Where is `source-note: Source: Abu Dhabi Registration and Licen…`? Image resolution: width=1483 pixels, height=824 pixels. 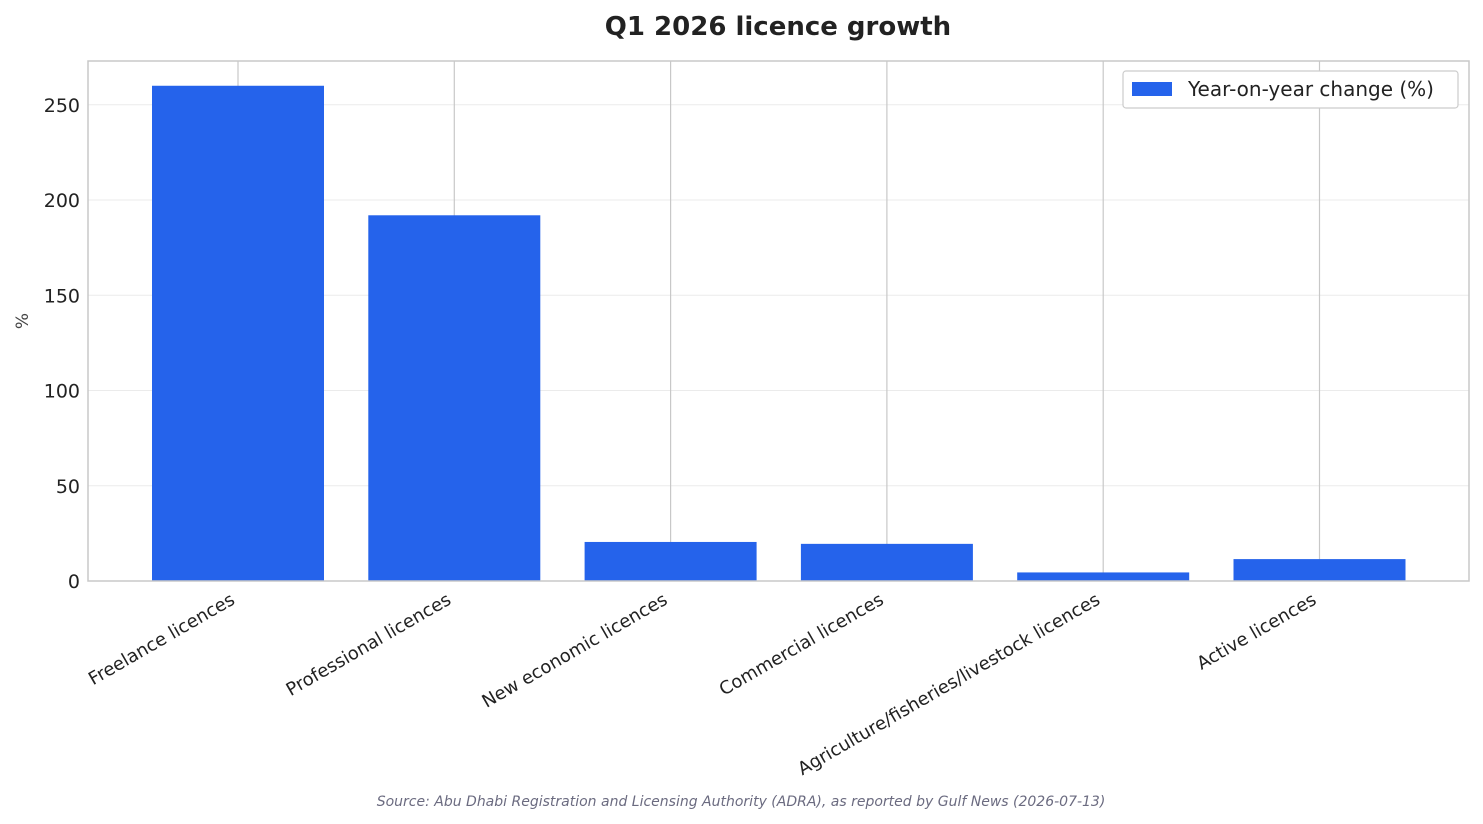
source-note: Source: Abu Dhabi Registration and Licen… is located at coordinates (741, 802).